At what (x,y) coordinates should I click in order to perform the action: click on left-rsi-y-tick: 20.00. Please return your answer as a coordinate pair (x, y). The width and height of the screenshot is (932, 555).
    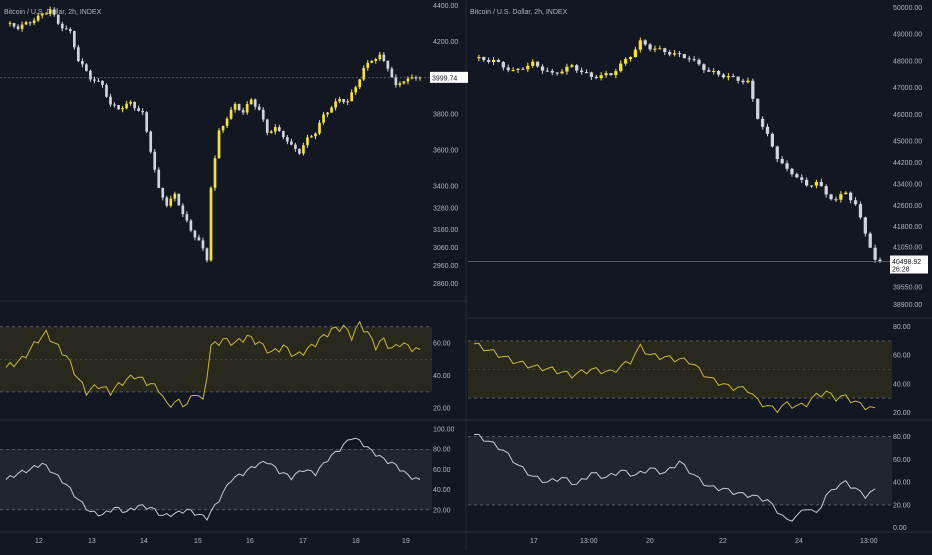
    Looking at the image, I should click on (442, 409).